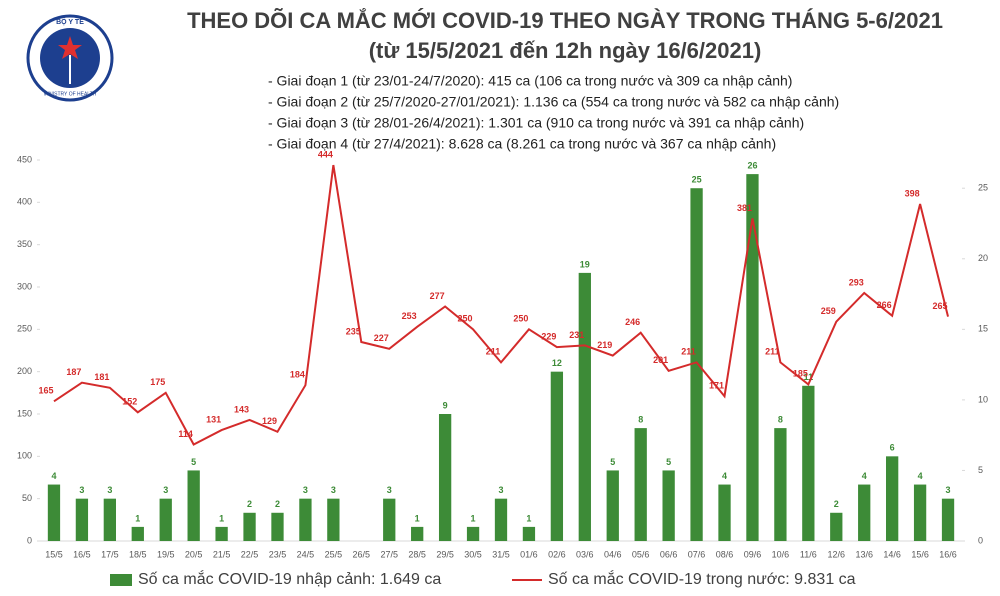  Describe the element at coordinates (278, 554) in the screenshot. I see `x-tick-label: 23/5` at that location.